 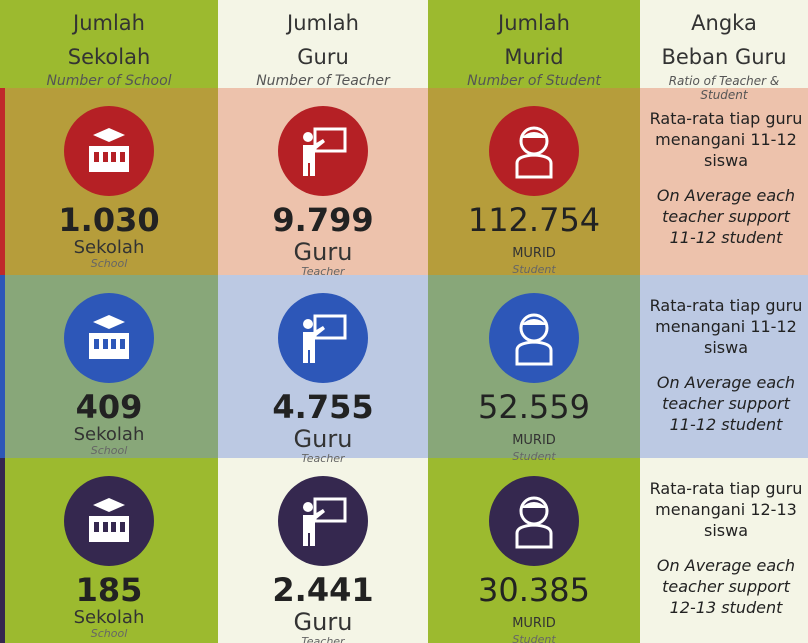 I want to click on header-subtitle: Number of Student, so click(x=534, y=81).